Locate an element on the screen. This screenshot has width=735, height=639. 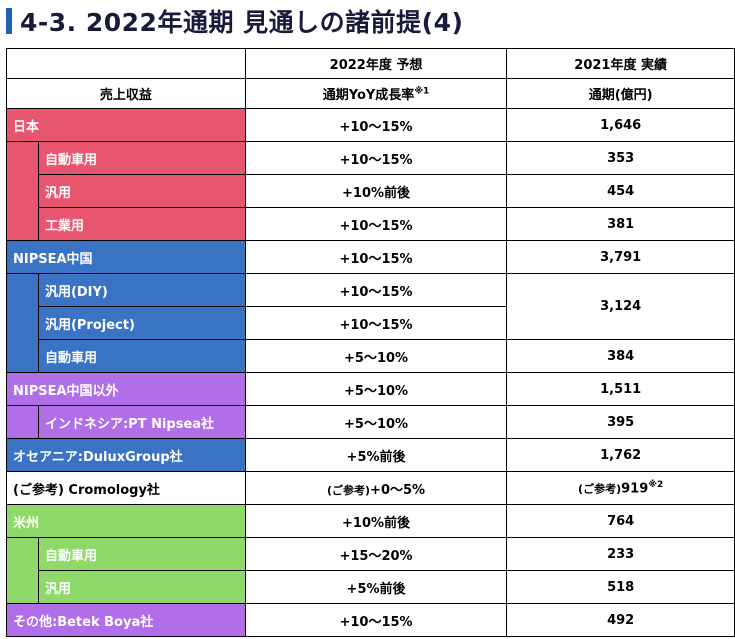
table-row: オセアニア:DuluxGroup社 +5%前後 1,762 is located at coordinates (370, 455).